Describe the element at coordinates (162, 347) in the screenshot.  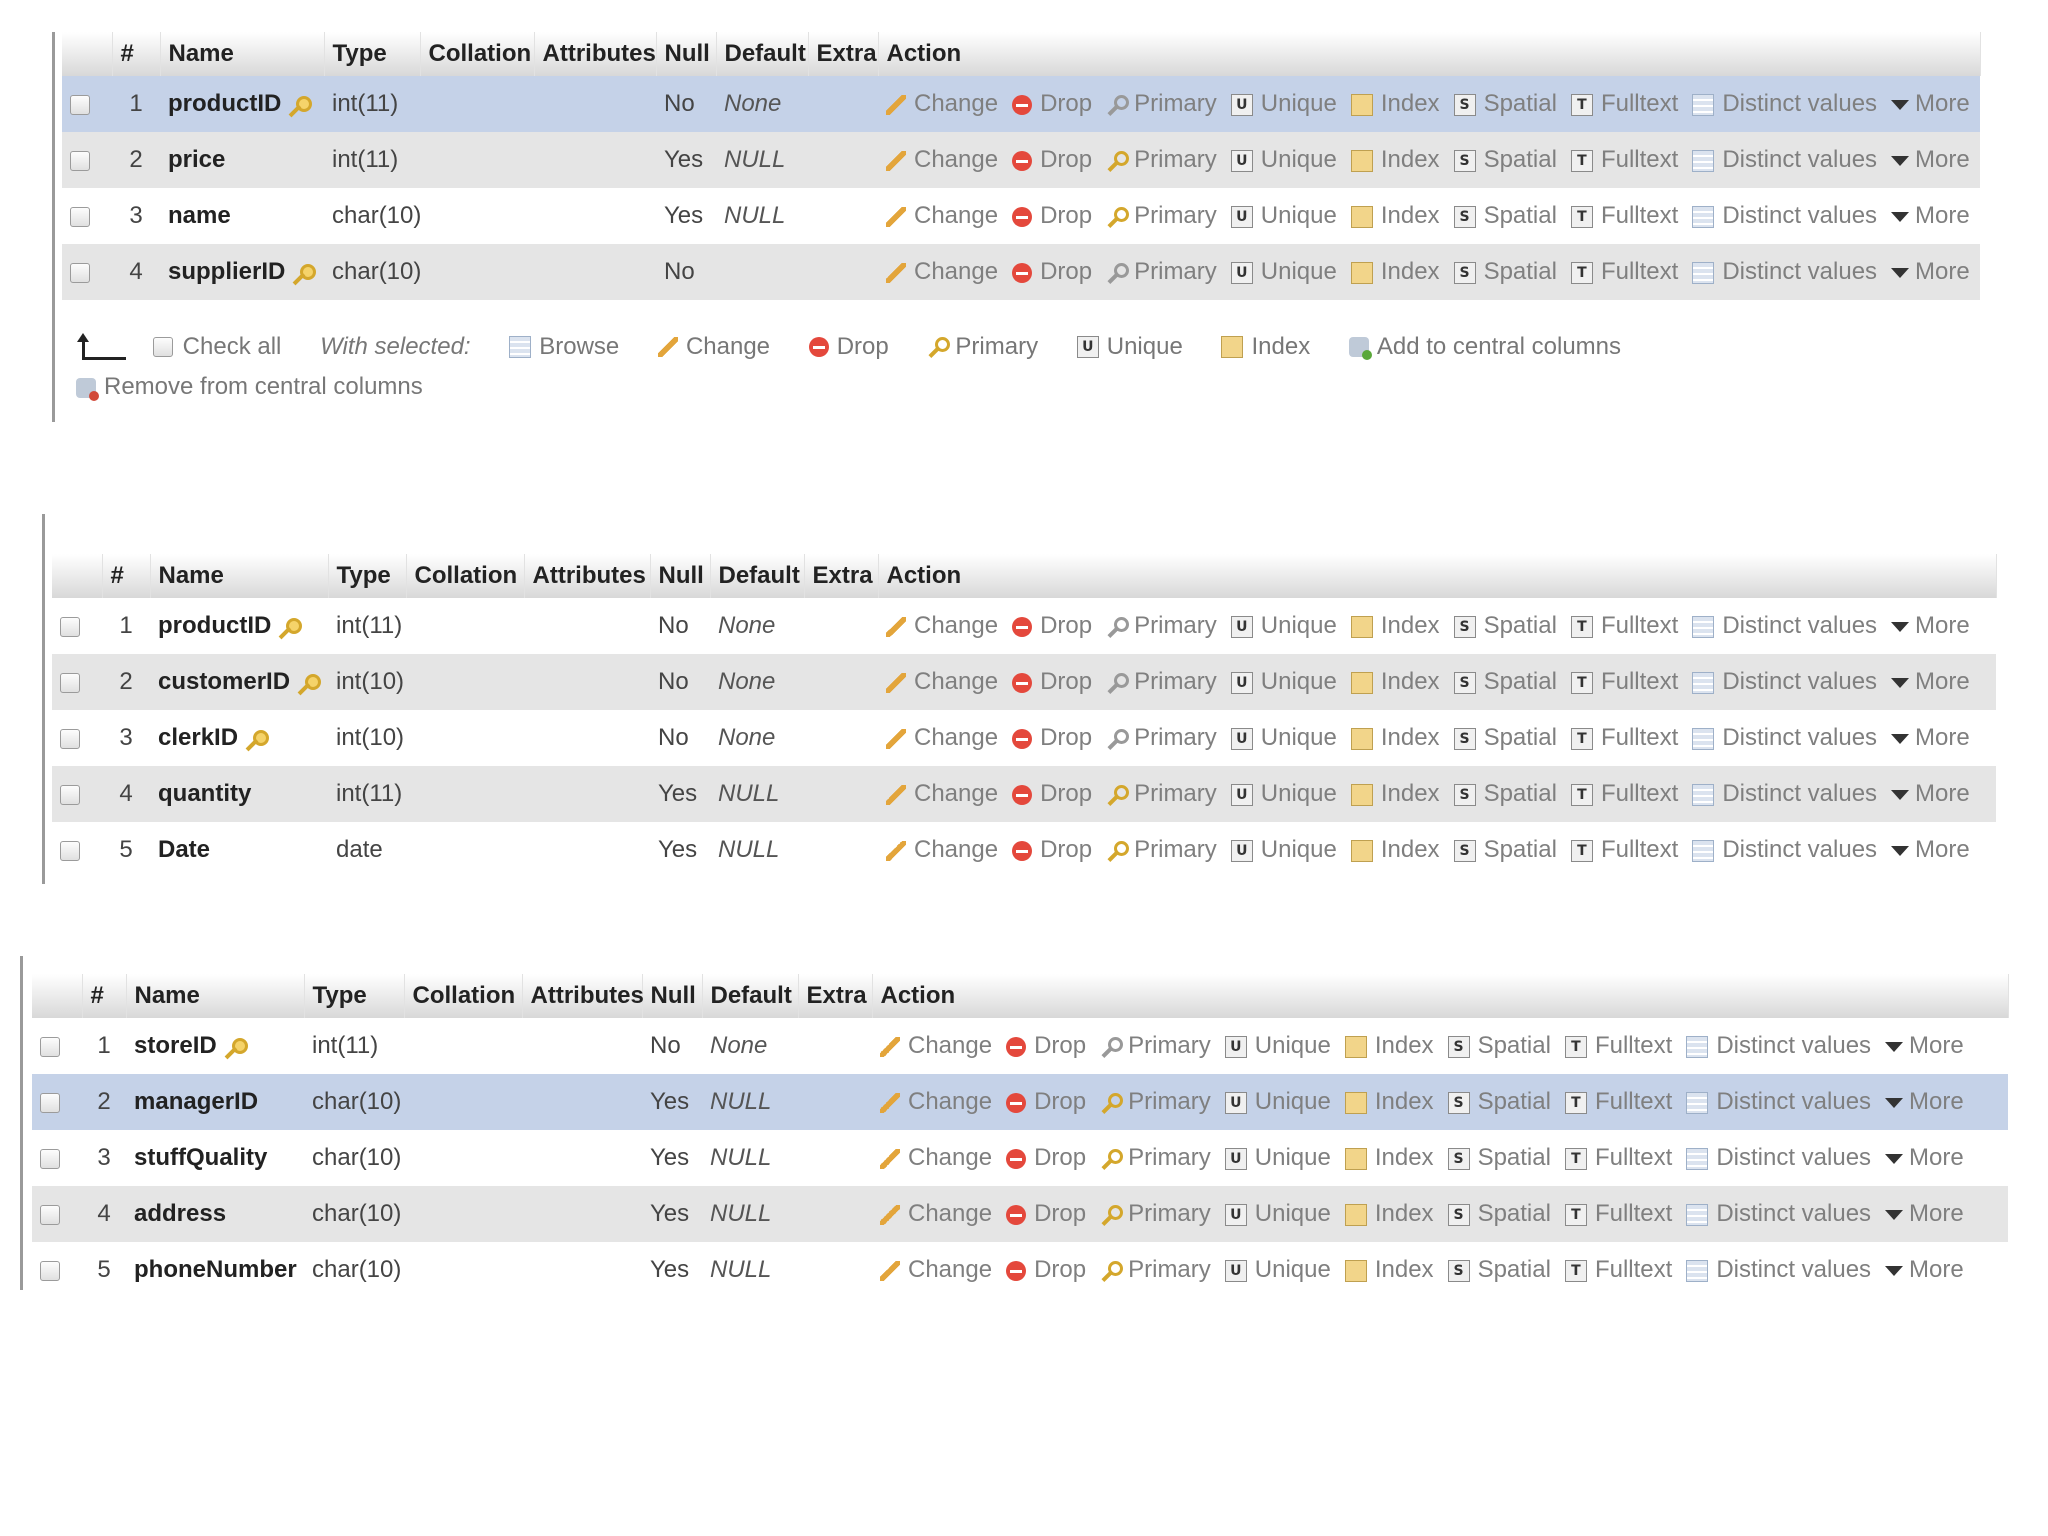
I see `check-all-checkbox` at that location.